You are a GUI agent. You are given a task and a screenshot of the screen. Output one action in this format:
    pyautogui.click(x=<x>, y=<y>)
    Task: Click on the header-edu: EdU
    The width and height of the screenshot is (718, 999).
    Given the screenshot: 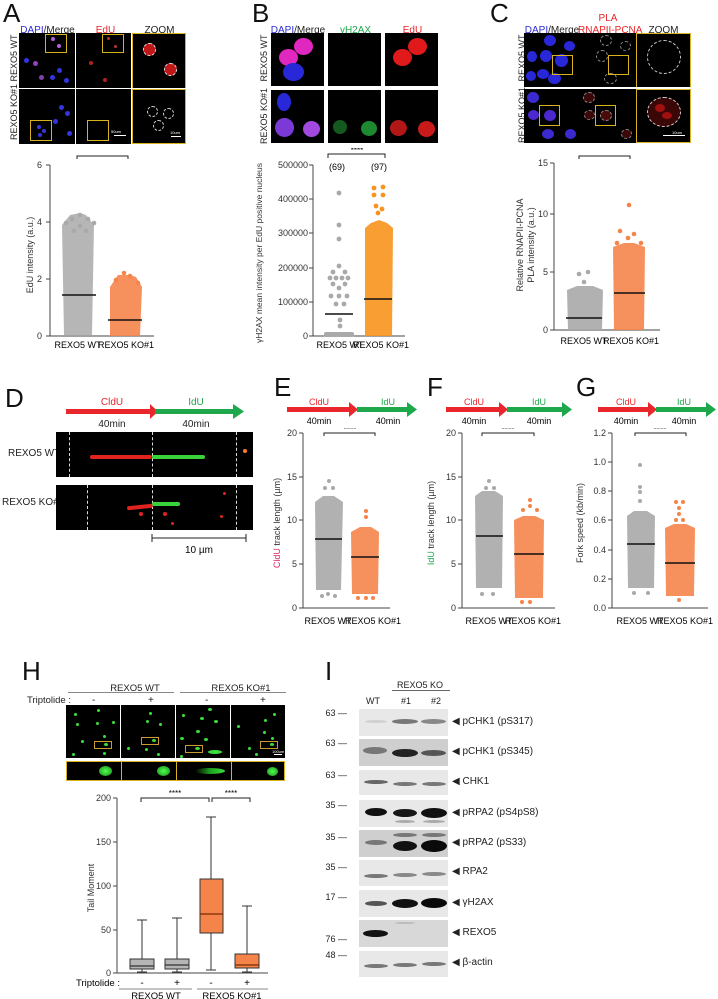 What is the action you would take?
    pyautogui.click(x=105, y=30)
    